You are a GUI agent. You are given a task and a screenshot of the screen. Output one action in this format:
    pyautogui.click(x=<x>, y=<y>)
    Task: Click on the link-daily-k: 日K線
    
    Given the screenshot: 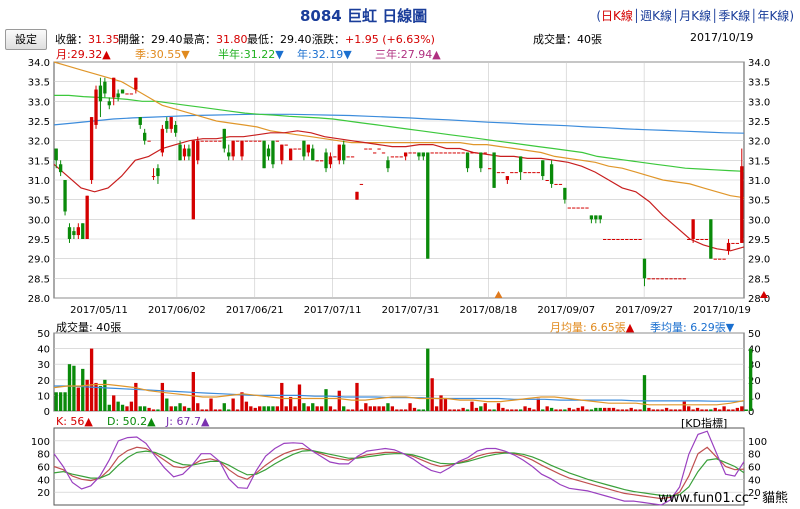 What is the action you would take?
    pyautogui.click(x=617, y=16)
    